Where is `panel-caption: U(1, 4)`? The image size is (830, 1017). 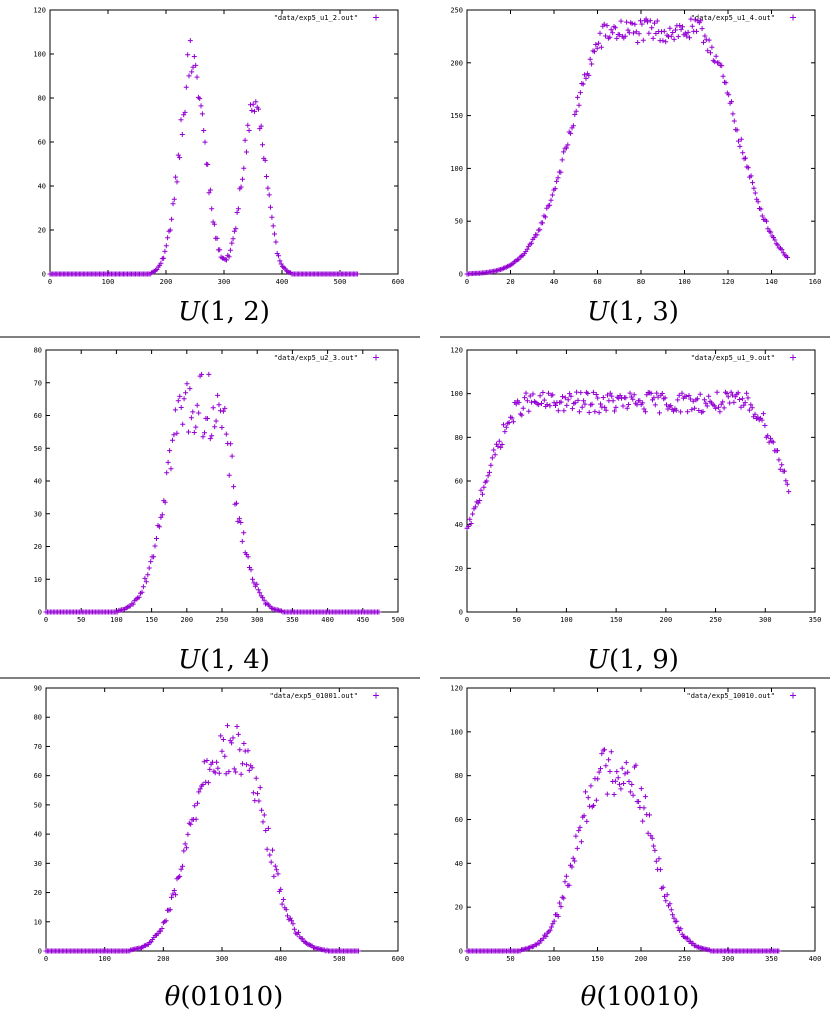 panel-caption: U(1, 4) is located at coordinates (224, 660).